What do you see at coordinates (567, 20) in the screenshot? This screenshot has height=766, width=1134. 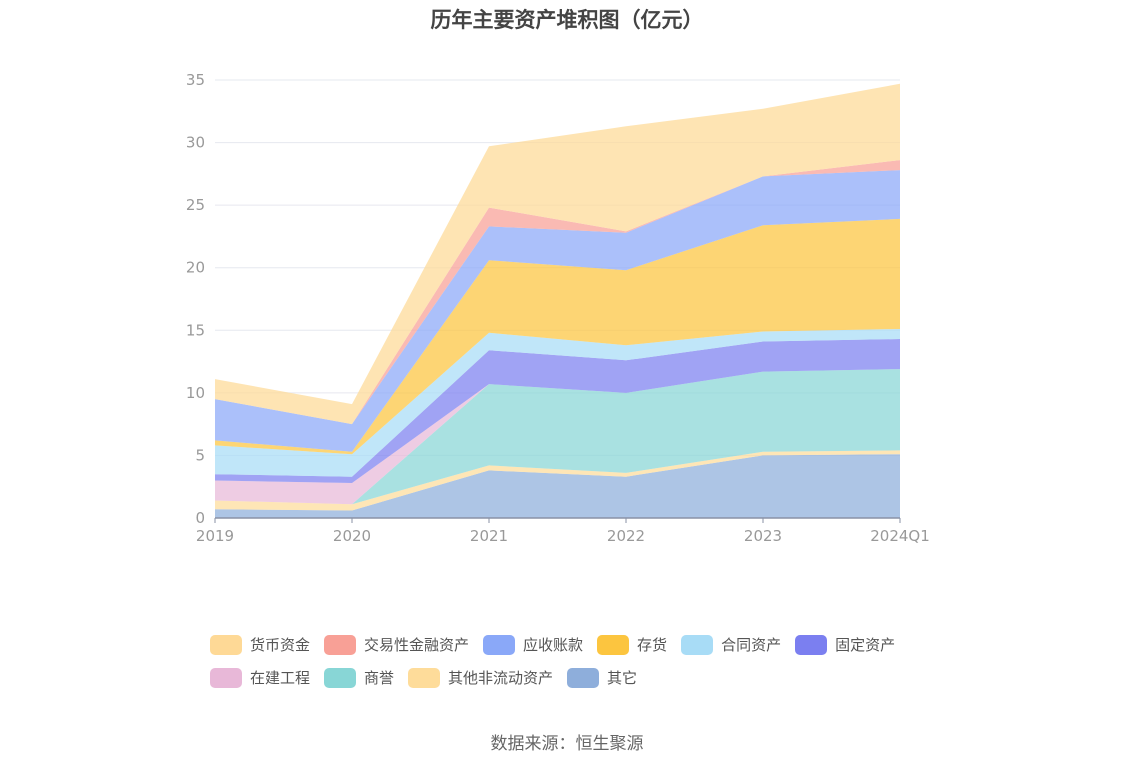 I see `chart-title: 历年主要资产堆积图（亿元）` at bounding box center [567, 20].